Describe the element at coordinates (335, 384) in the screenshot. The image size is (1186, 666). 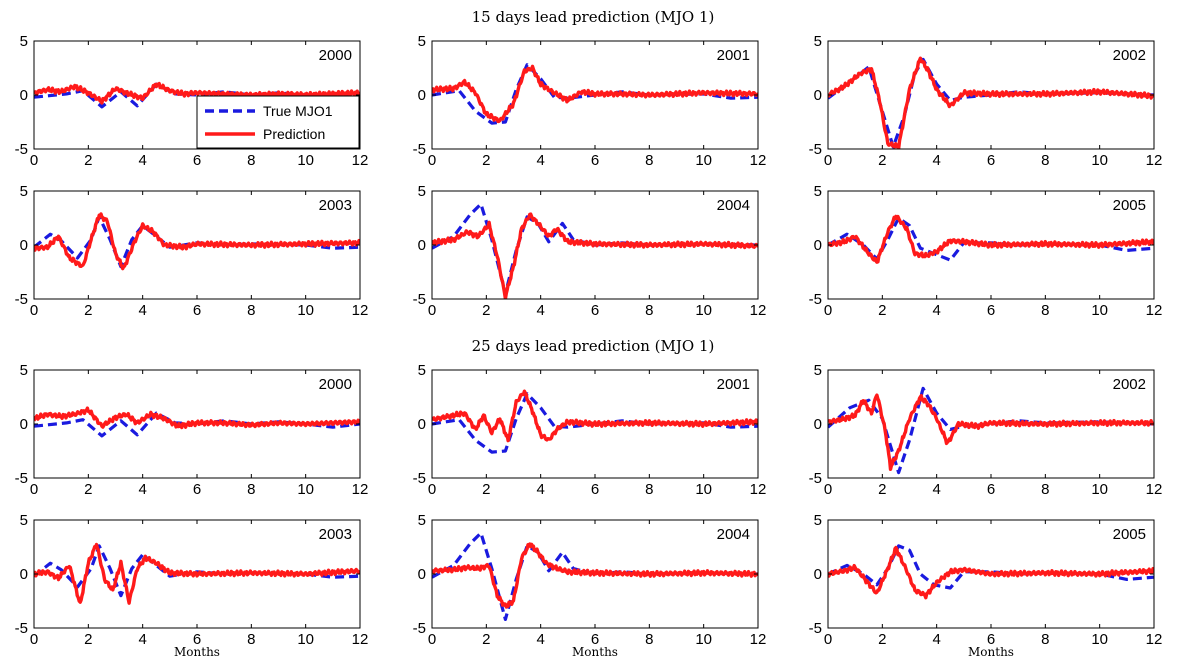
I see `year-label: 2000` at that location.